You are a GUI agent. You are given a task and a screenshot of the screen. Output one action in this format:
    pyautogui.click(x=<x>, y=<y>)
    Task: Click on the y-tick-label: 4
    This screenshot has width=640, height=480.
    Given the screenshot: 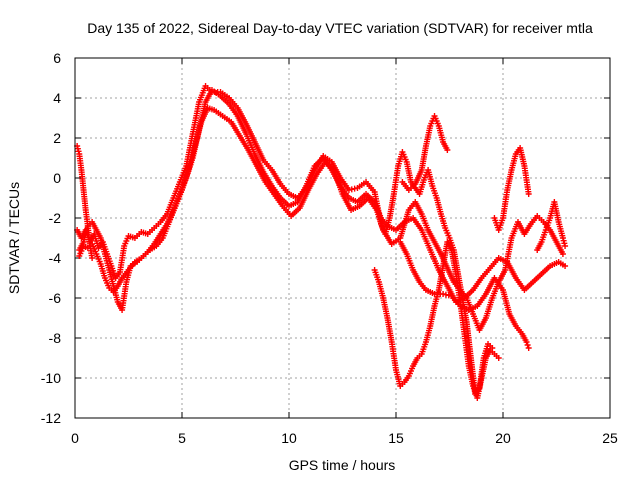 What is the action you would take?
    pyautogui.click(x=57, y=98)
    